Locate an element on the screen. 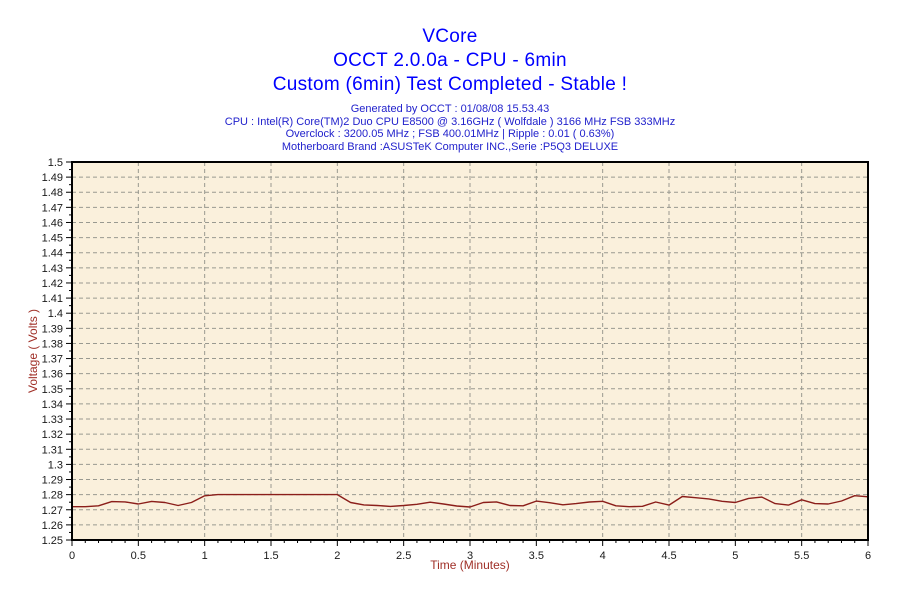 This screenshot has width=900, height=600. y-tick-label: 1.31 is located at coordinates (52, 450).